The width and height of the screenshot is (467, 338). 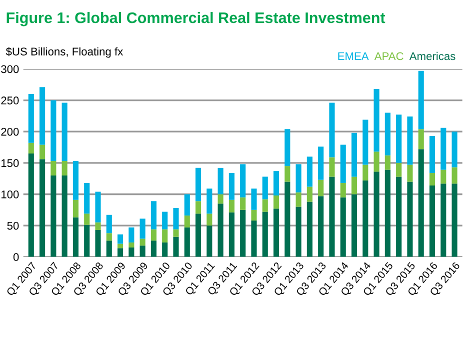 I want to click on text: Americas, so click(x=432, y=56).